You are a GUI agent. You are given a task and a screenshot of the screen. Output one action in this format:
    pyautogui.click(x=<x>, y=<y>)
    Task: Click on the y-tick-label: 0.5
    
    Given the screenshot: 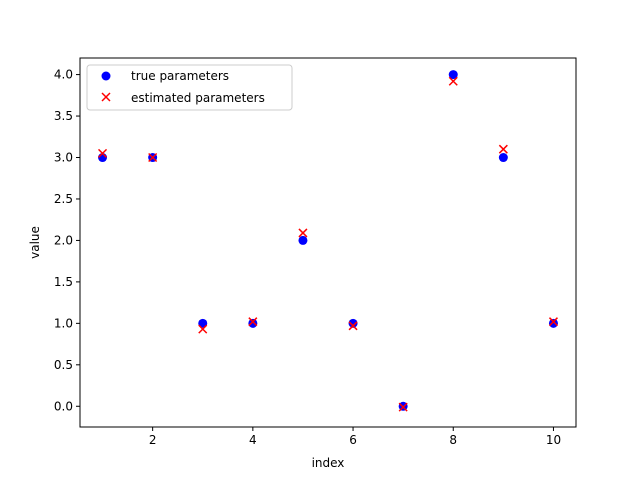 What is the action you would take?
    pyautogui.click(x=63, y=365)
    